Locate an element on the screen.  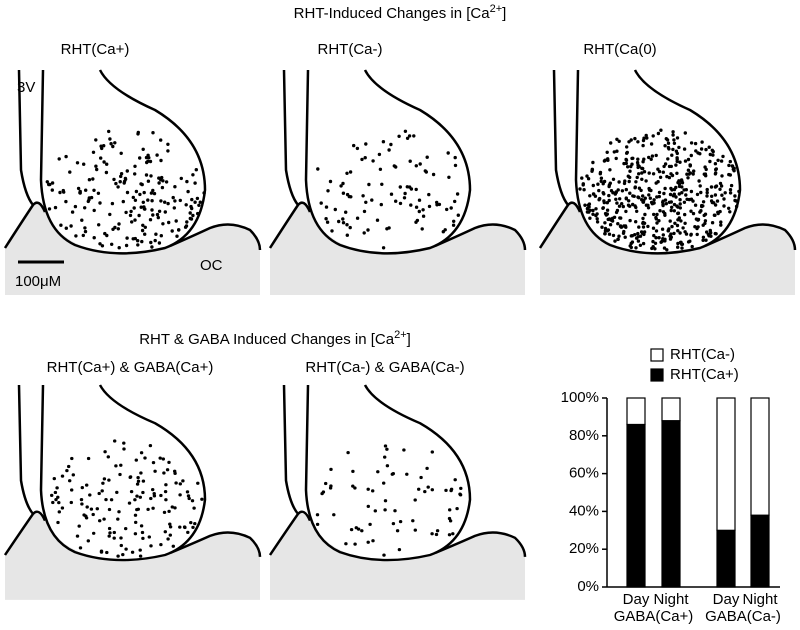
scn-outline is located at coordinates (667, 182).